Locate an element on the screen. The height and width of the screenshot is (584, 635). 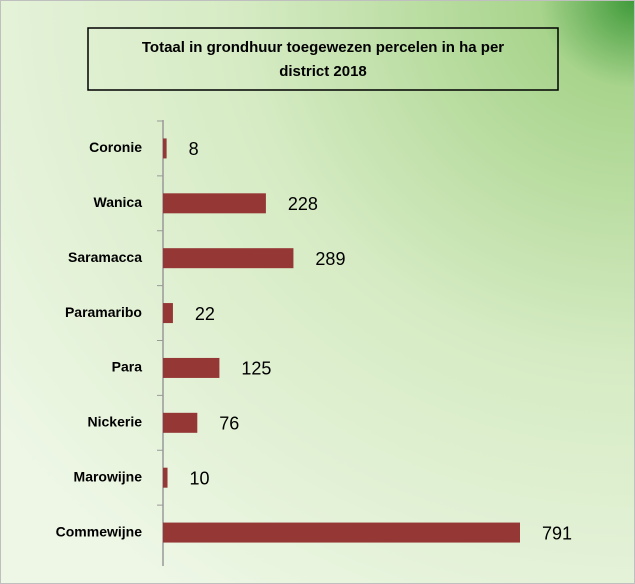
data-label: 8 is located at coordinates (194, 149).